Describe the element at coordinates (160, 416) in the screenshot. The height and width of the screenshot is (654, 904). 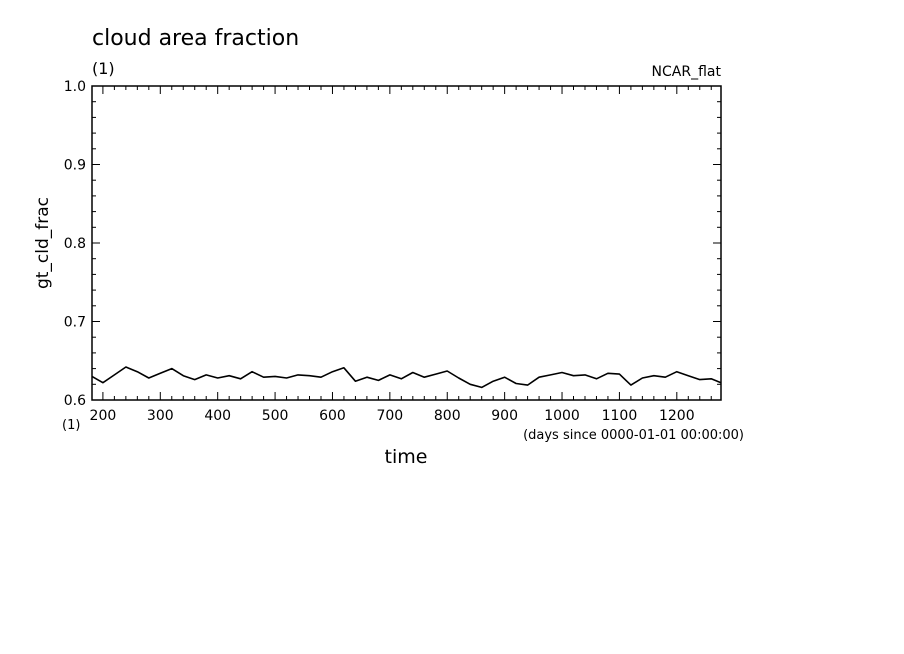
I see `x-tick-label: 300` at that location.